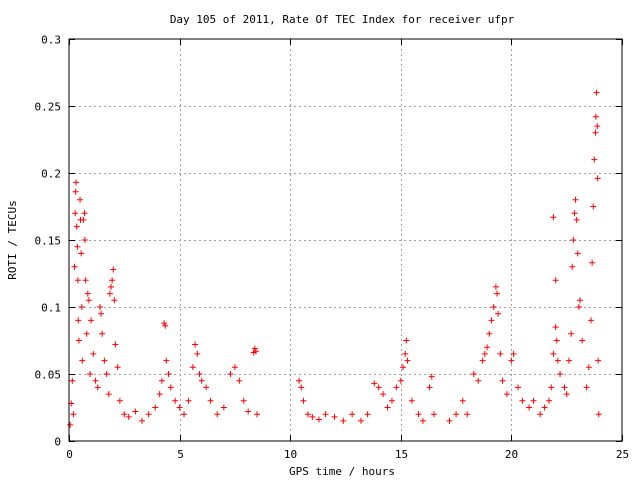 The height and width of the screenshot is (480, 640). I want to click on x-tick-label: 15, so click(401, 454).